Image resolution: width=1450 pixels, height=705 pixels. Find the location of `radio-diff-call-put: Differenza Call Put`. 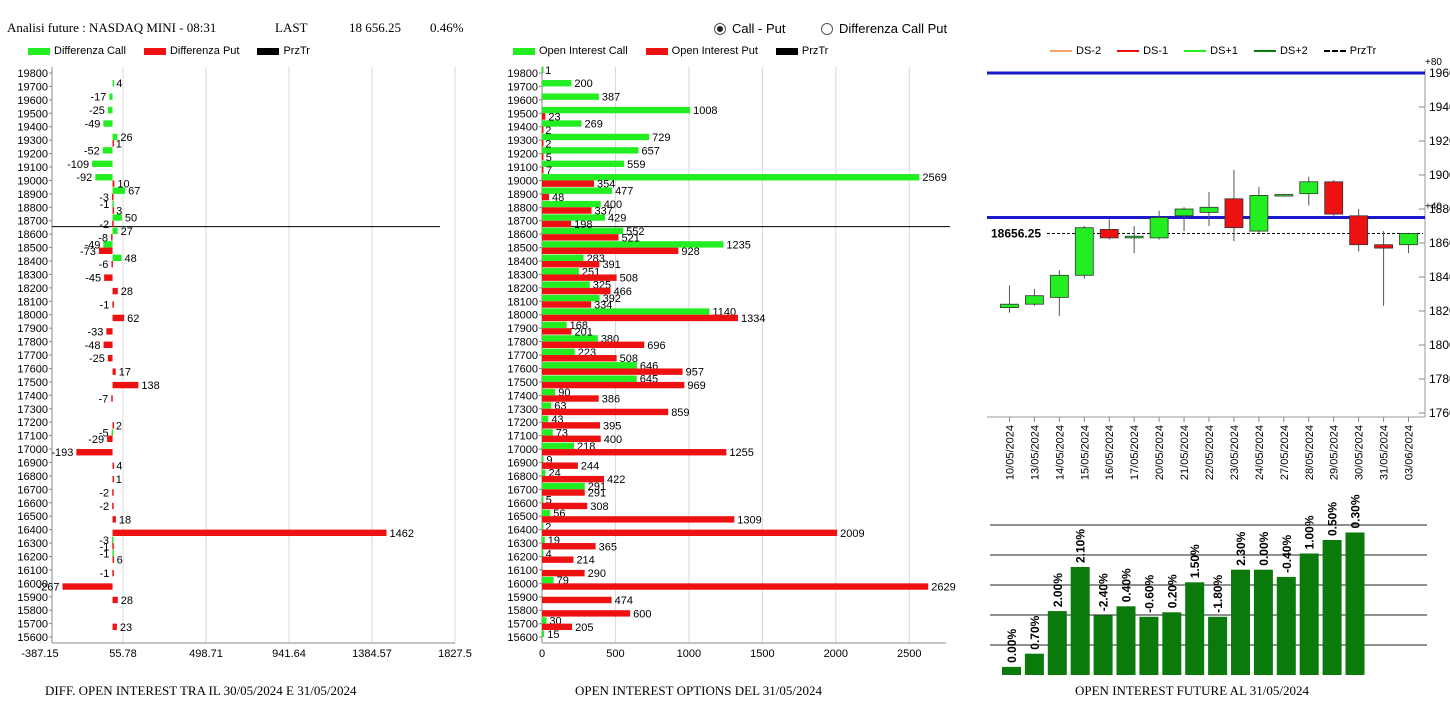

radio-diff-call-put: Differenza Call Put is located at coordinates (884, 28).